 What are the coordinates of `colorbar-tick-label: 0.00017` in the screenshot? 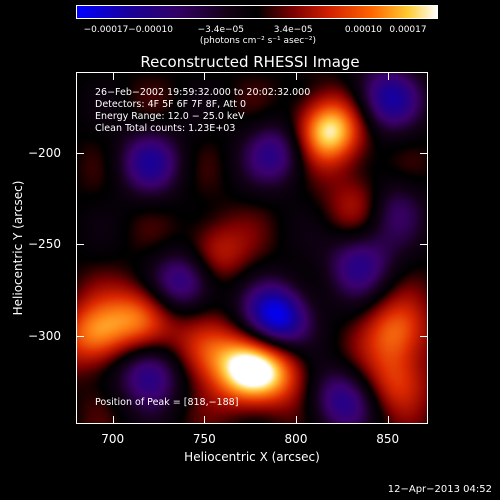 It's located at (408, 30).